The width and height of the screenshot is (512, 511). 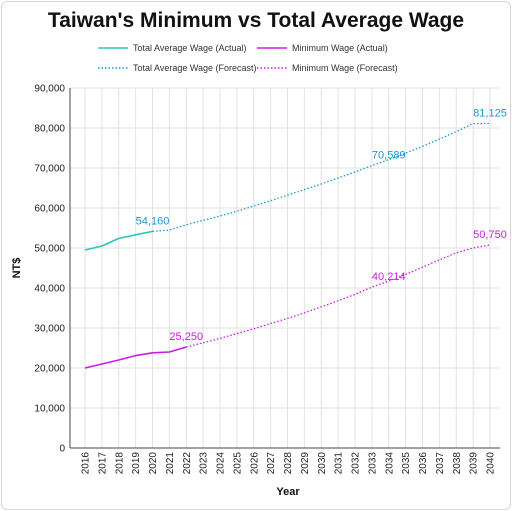 I want to click on y-tick-label: 40,000, so click(x=49, y=289).